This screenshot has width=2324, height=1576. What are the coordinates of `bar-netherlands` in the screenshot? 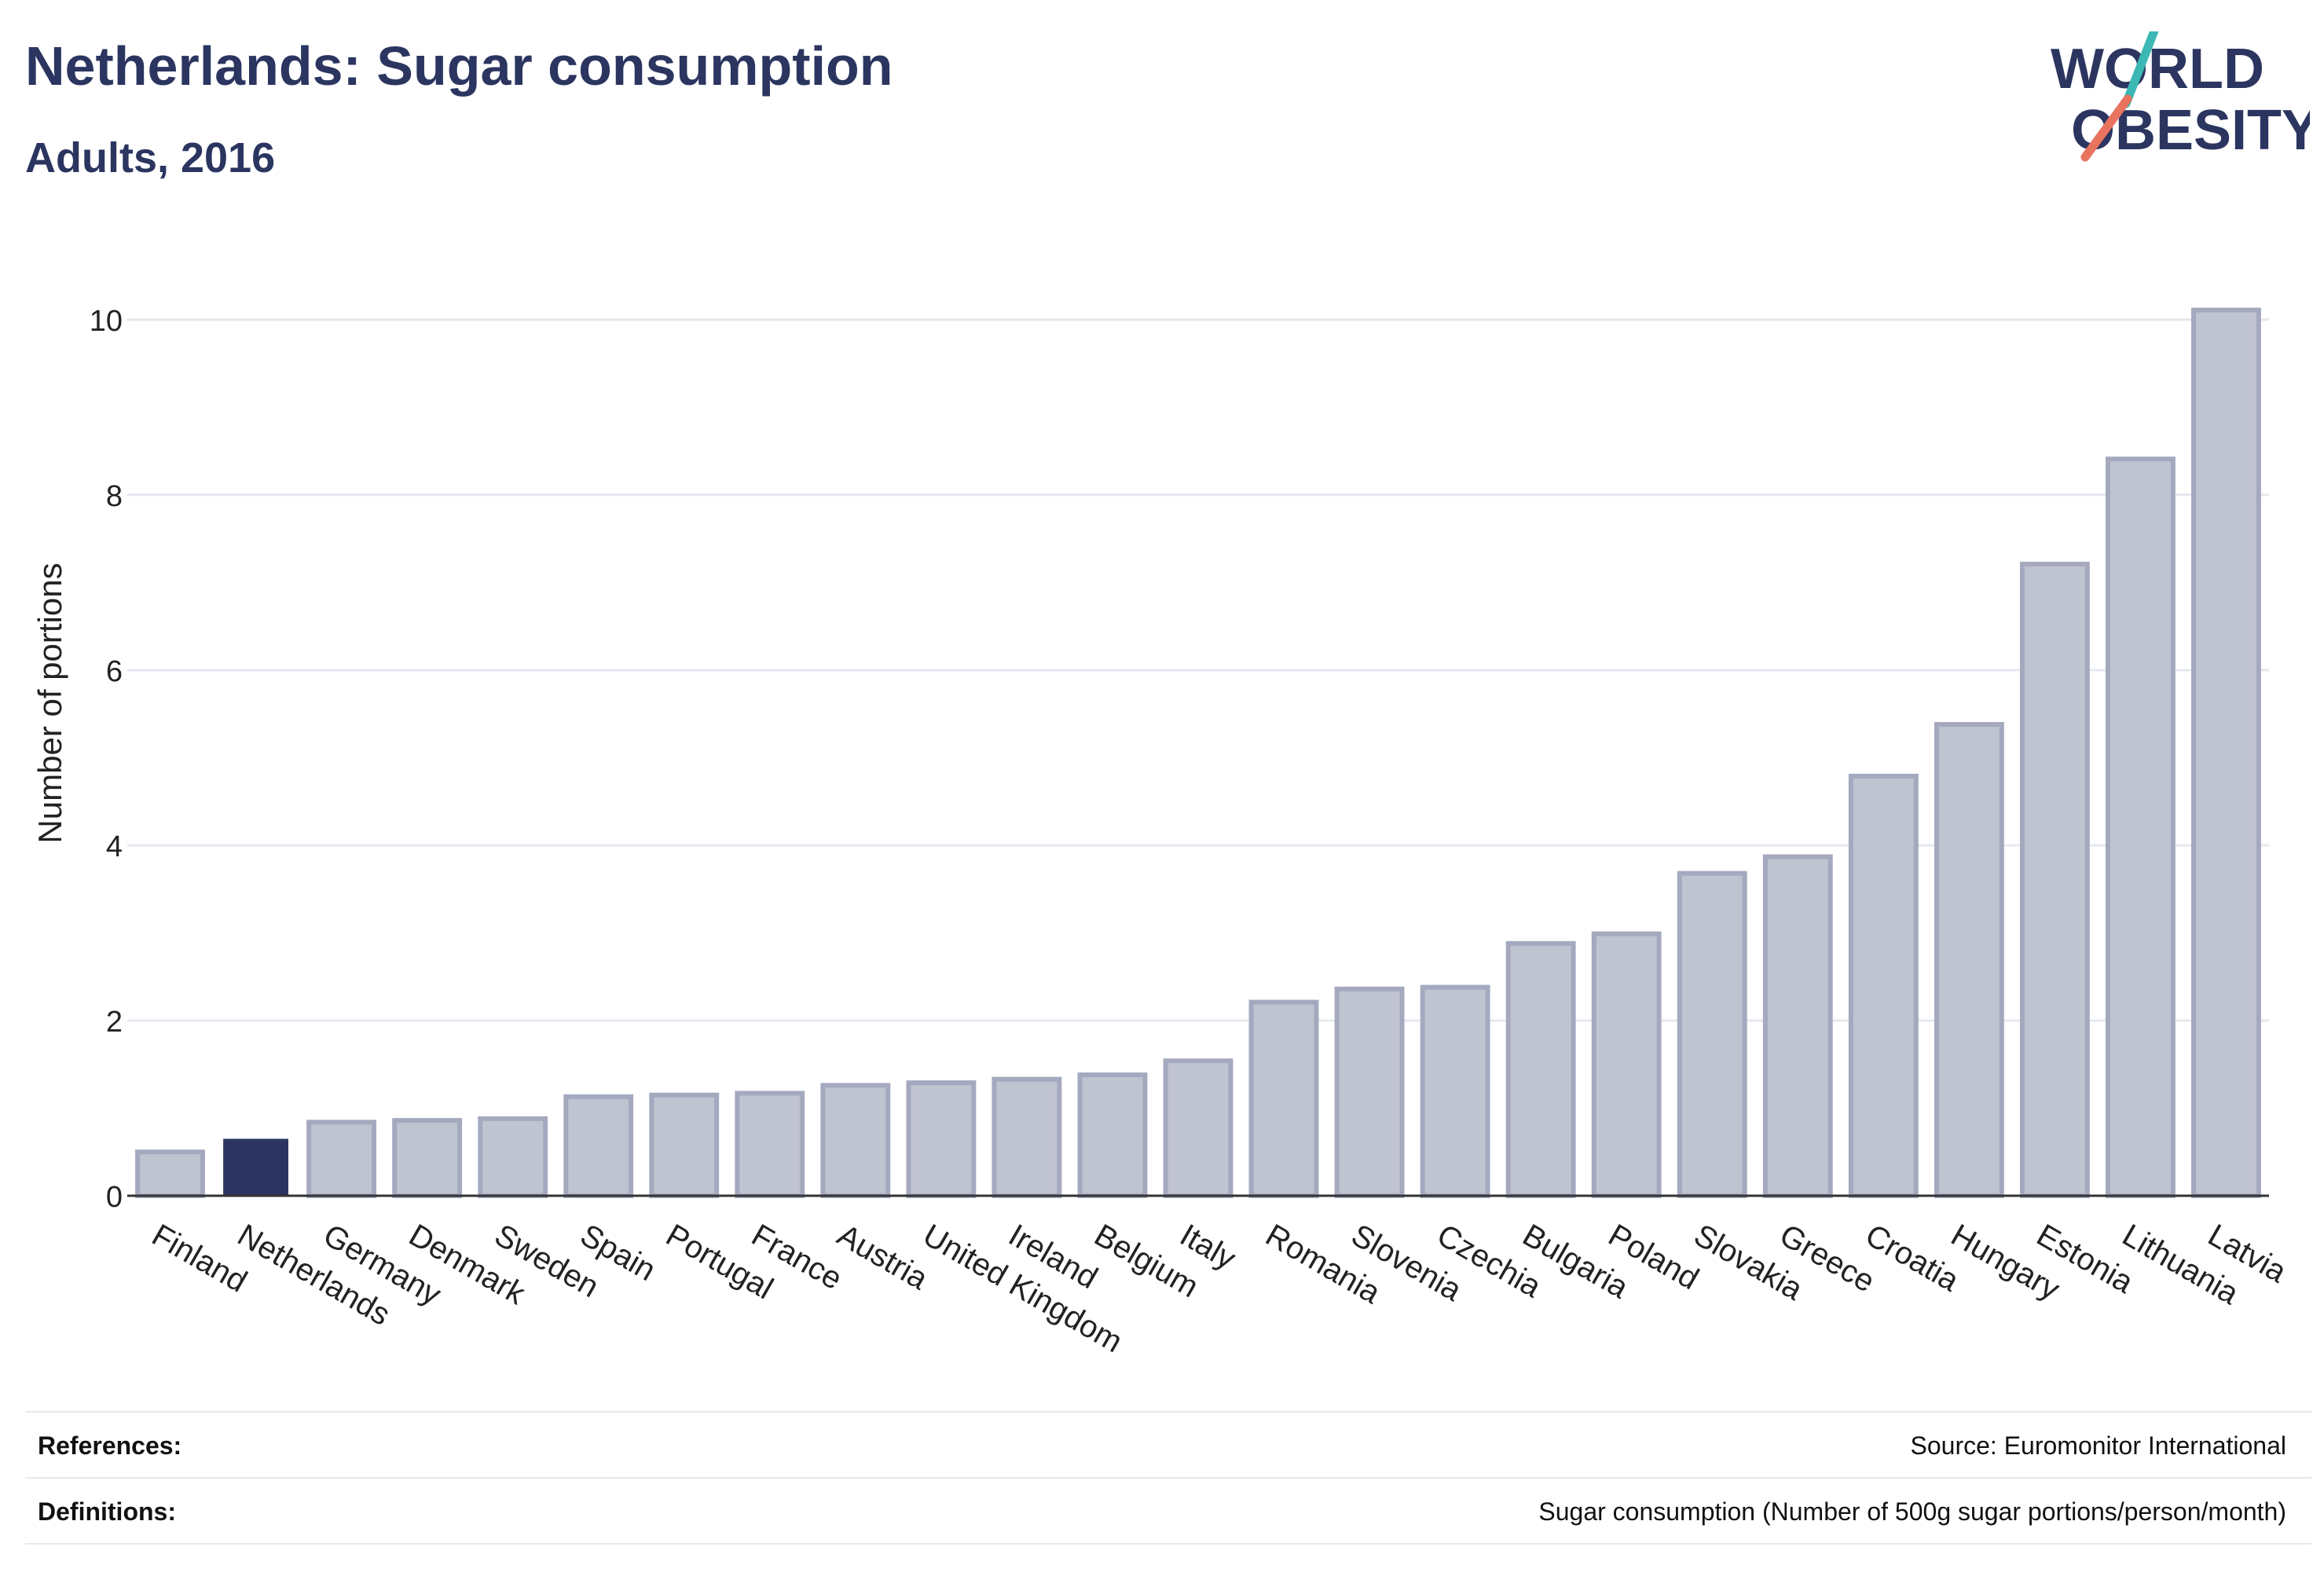 It's located at (255, 1167).